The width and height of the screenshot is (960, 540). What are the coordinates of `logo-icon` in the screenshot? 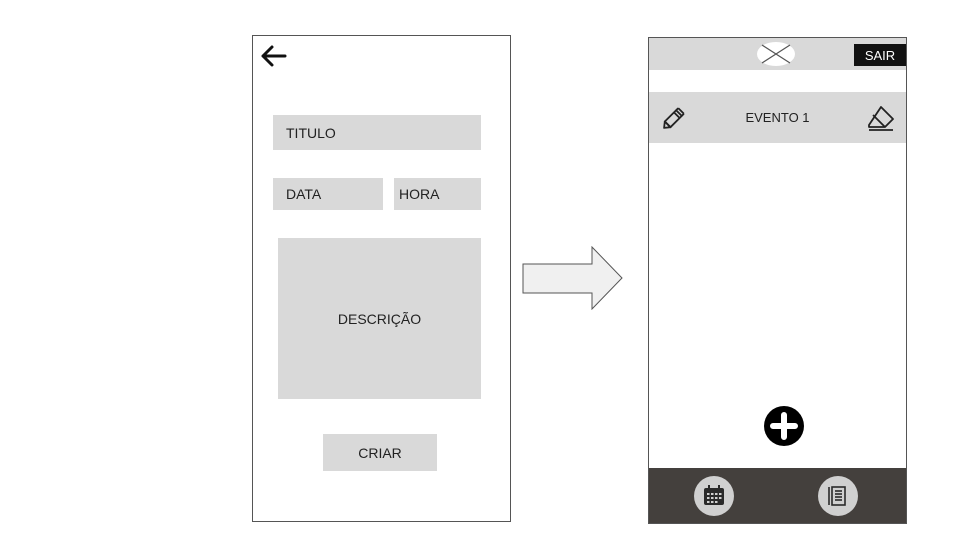 It's located at (776, 54).